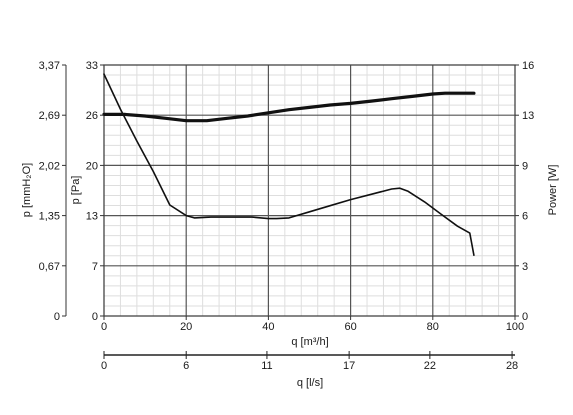  Describe the element at coordinates (92, 166) in the screenshot. I see `y-tick-label-pressure: 20` at that location.